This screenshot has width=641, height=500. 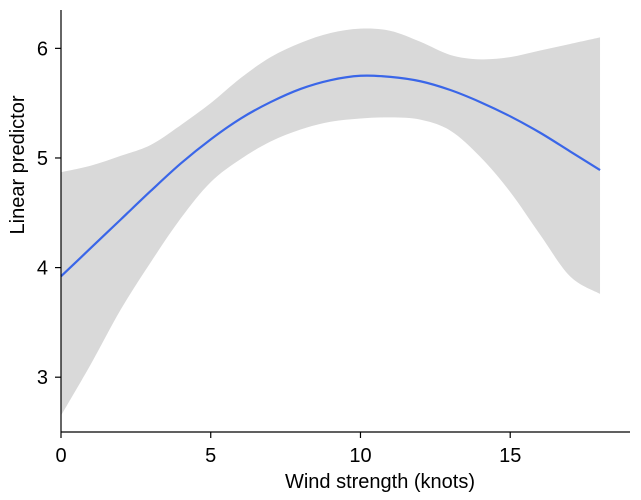 I want to click on y-tick-label: 3, so click(x=42, y=378).